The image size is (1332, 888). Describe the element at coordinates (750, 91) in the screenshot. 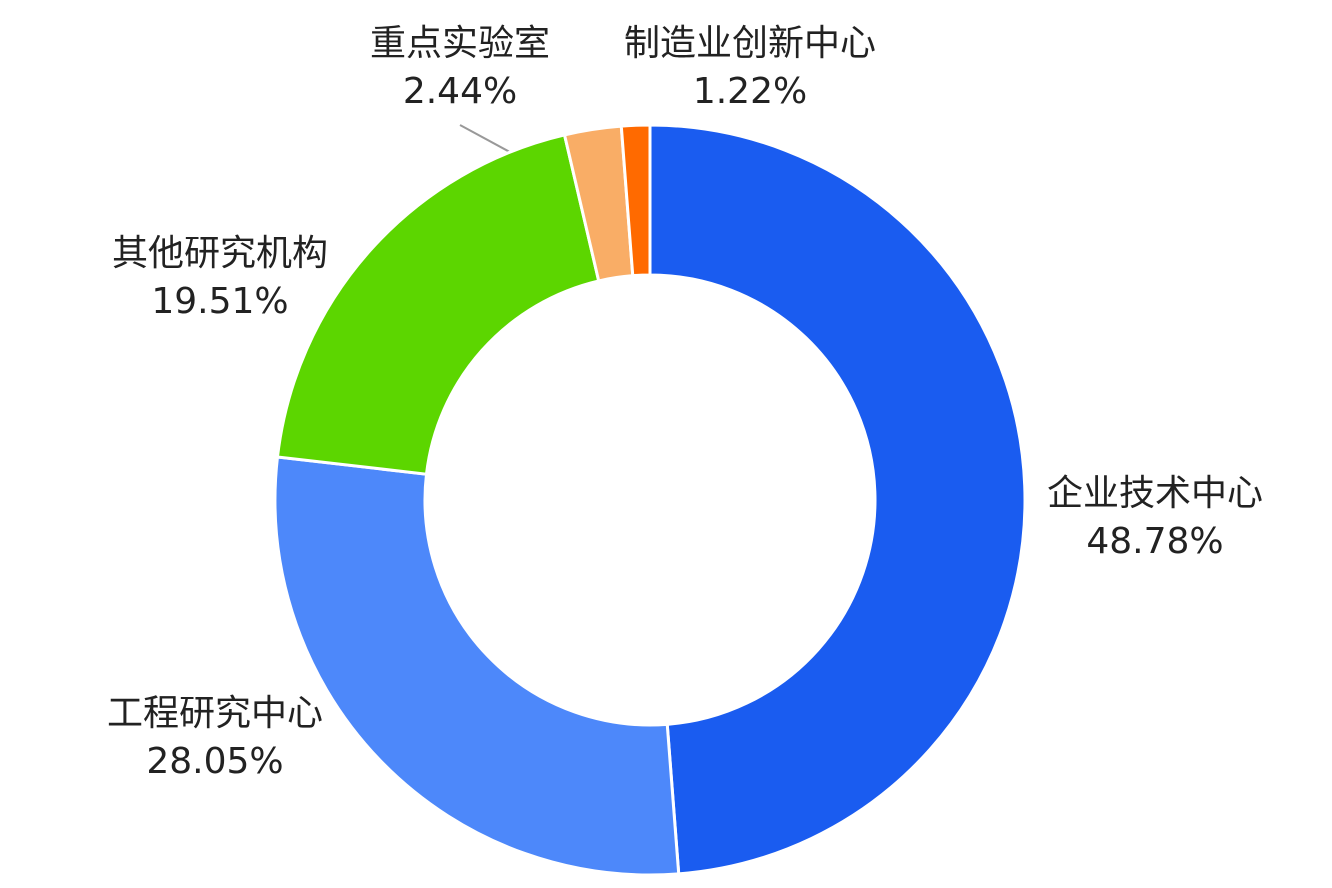

I see `value-label: 1.22%` at that location.